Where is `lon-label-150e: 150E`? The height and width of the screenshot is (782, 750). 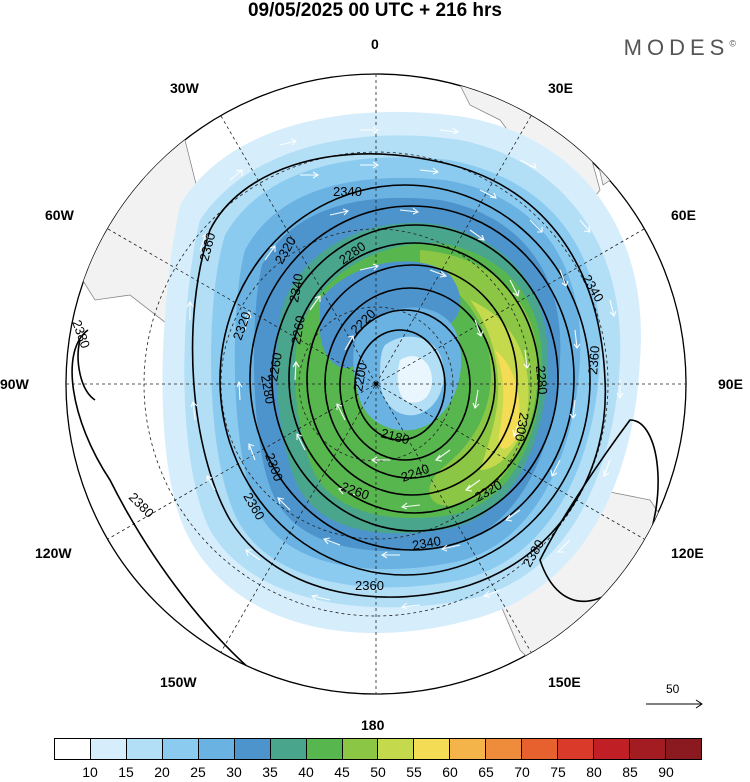
lon-label-150e: 150E is located at coordinates (564, 682).